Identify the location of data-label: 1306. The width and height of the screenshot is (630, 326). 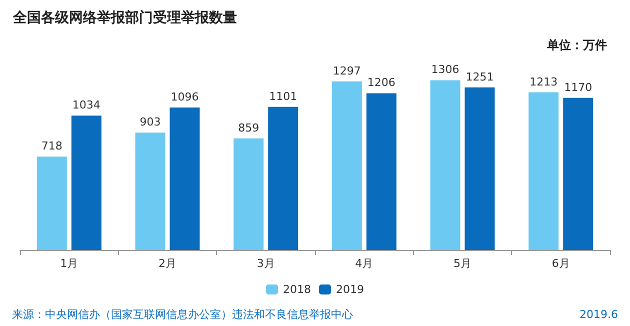
(445, 69).